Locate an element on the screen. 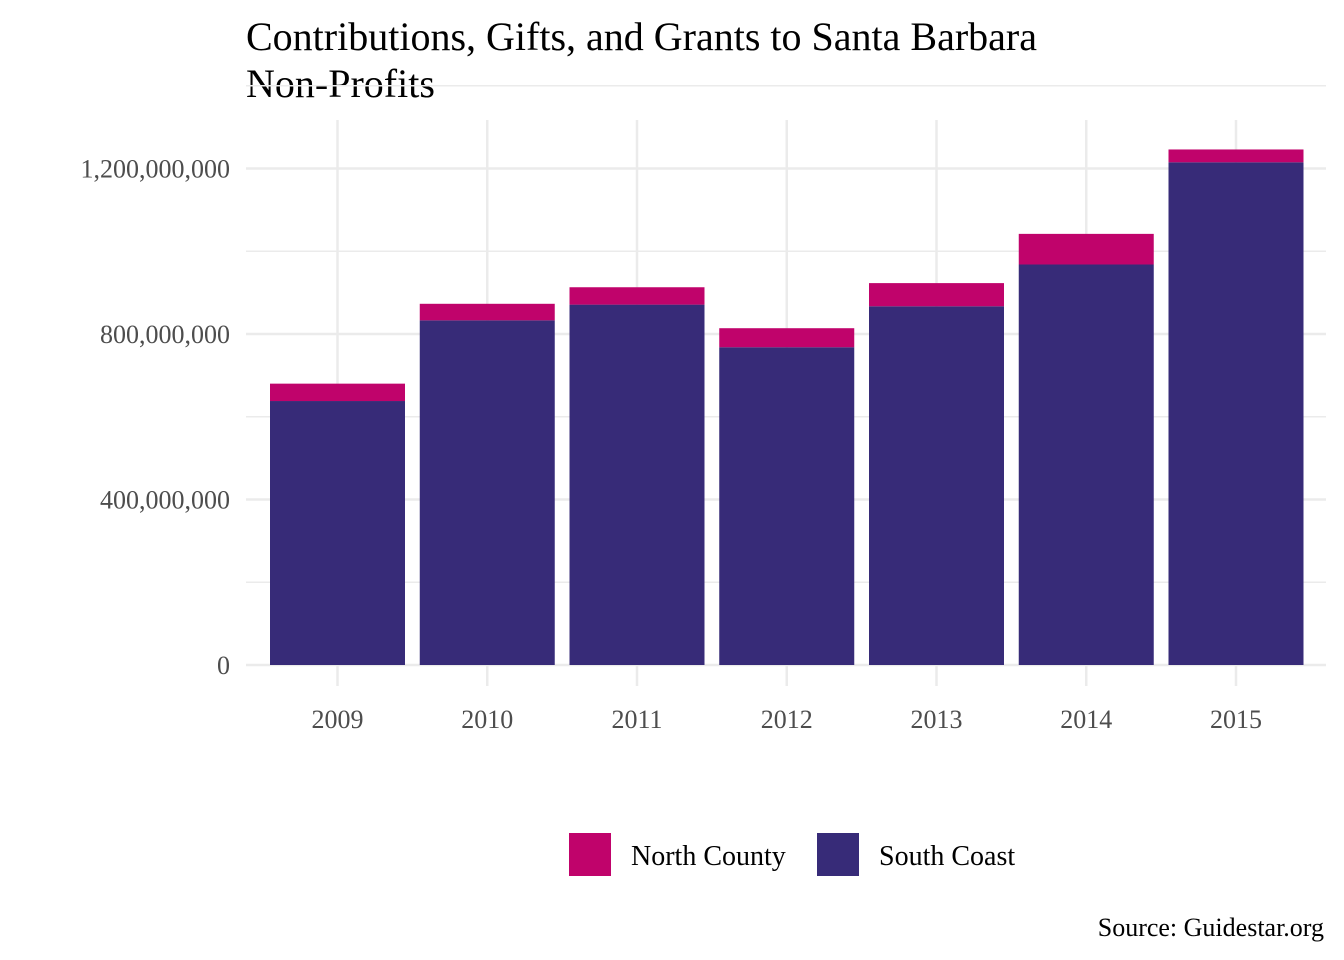  source-caption: Source: Guidestar.org is located at coordinates (1211, 927).